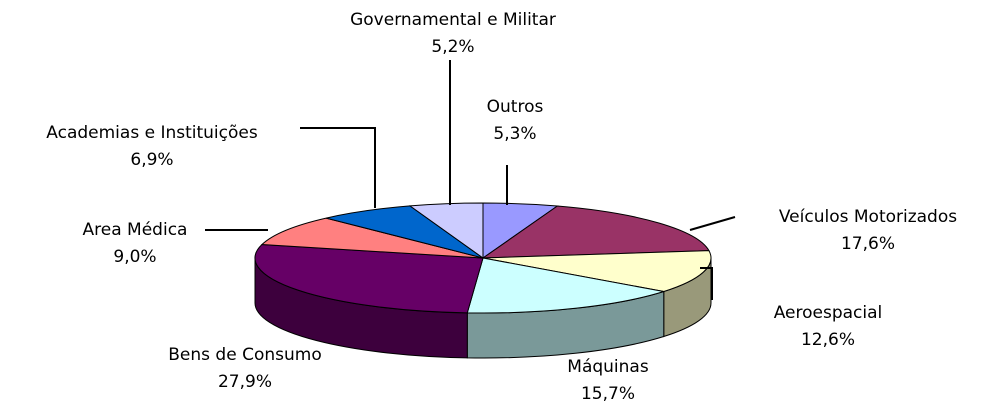 This screenshot has width=997, height=405. What do you see at coordinates (135, 230) in the screenshot?
I see `slice-label: Area Médica` at bounding box center [135, 230].